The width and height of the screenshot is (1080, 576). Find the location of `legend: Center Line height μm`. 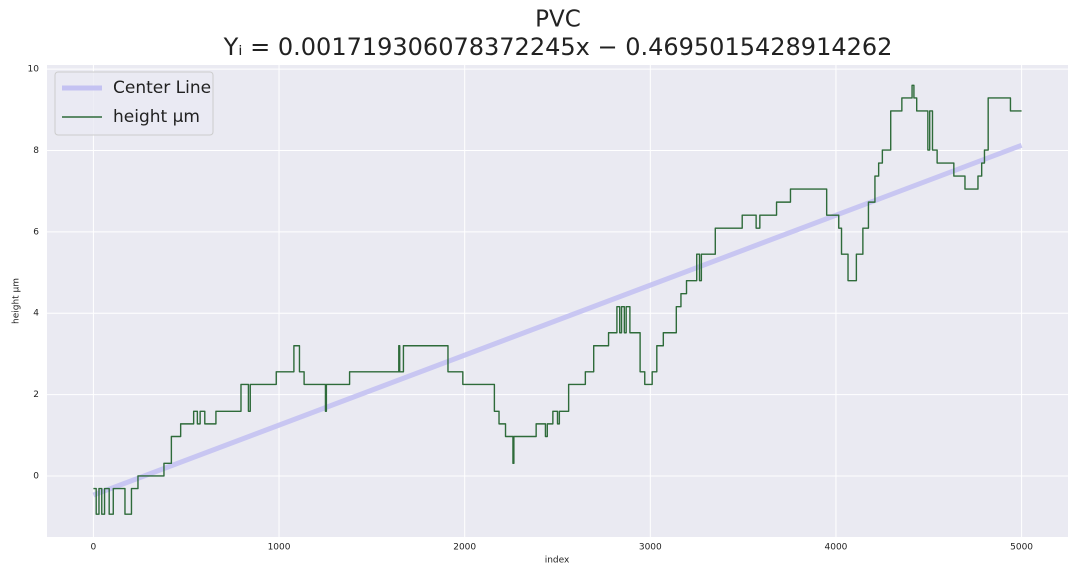

legend: Center Line height μm is located at coordinates (134, 103).